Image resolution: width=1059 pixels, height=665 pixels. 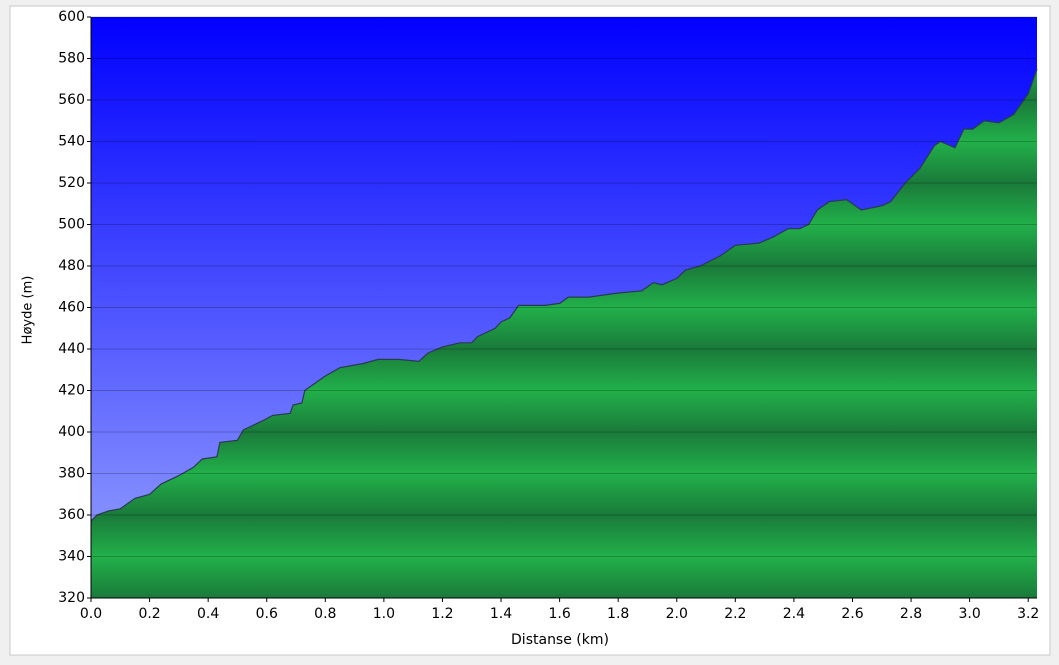 What do you see at coordinates (71, 142) in the screenshot?
I see `y-tick-label: 540` at bounding box center [71, 142].